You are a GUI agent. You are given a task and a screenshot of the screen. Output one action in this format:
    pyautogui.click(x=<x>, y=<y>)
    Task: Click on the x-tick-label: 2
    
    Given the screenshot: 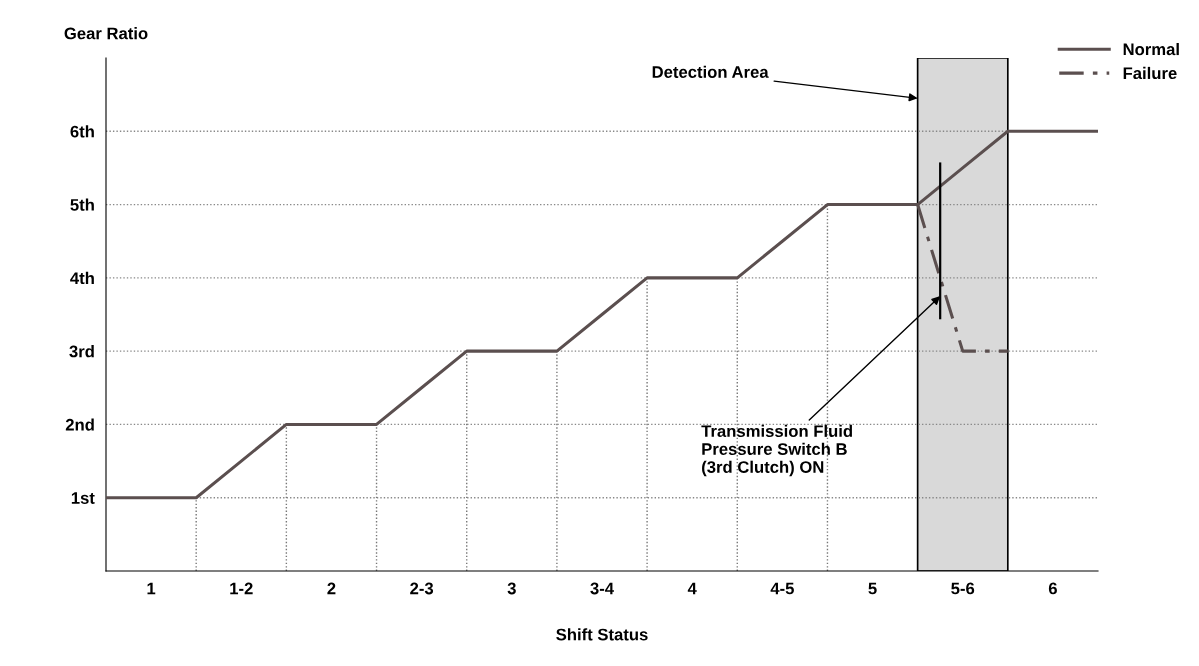 What is the action you would take?
    pyautogui.click(x=331, y=588)
    